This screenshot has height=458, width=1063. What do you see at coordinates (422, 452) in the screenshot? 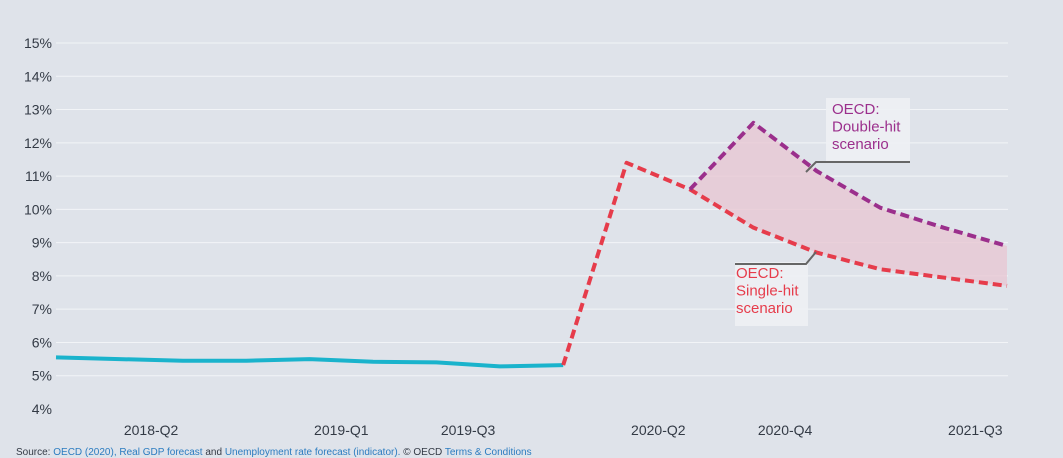
I see `source-copyright: © OECD` at bounding box center [422, 452].